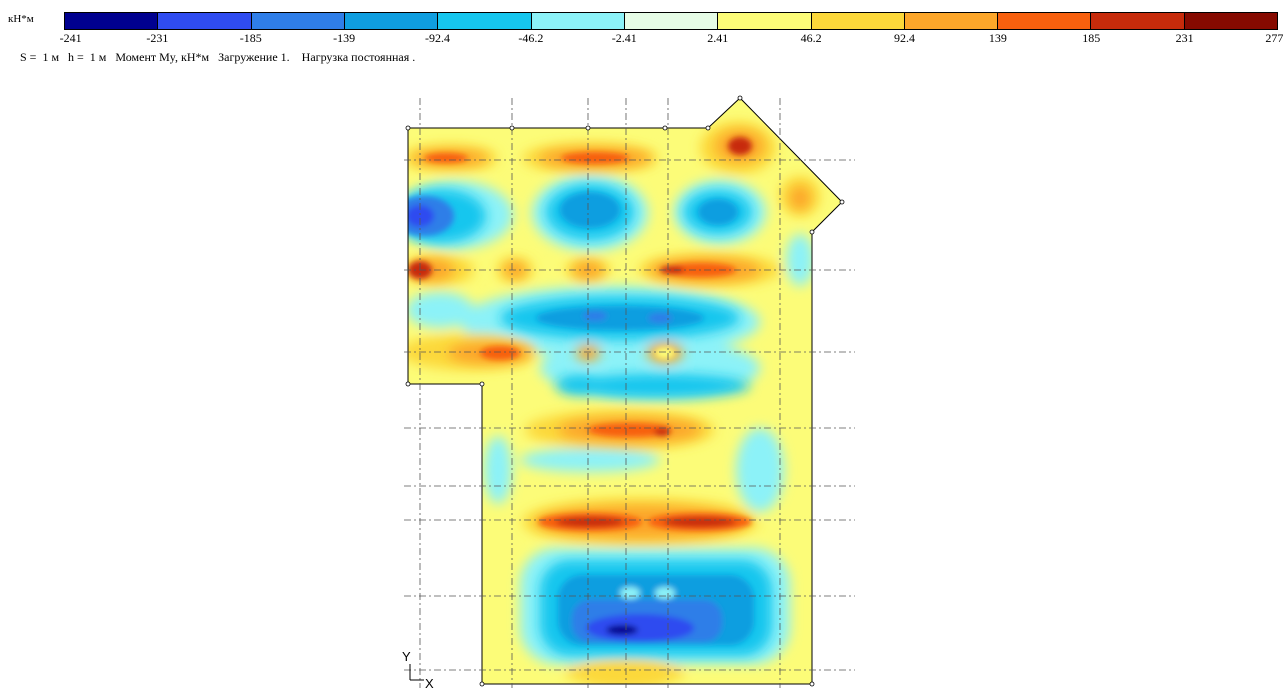 This screenshot has height=688, width=1287. Describe the element at coordinates (531, 38) in the screenshot. I see `scale-tick-label: -46.2` at that location.